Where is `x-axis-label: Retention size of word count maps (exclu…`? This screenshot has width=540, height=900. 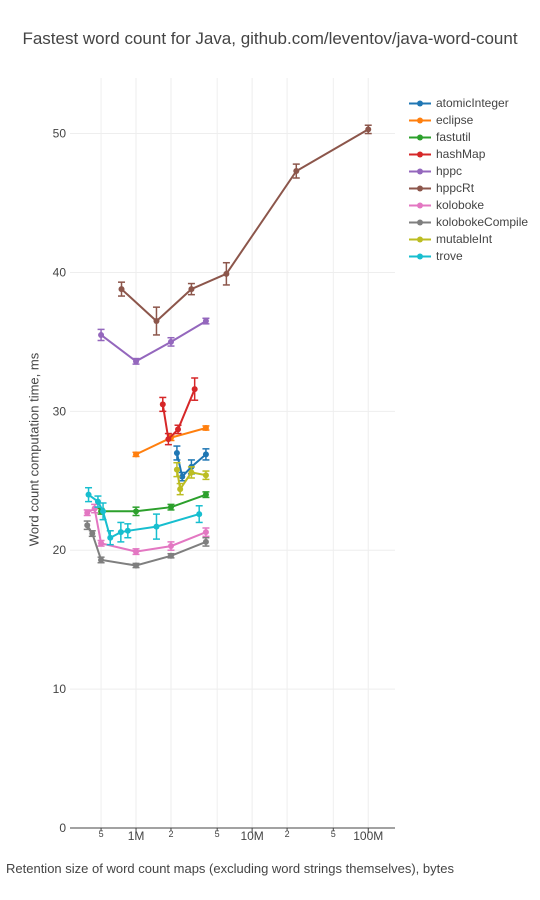
x-axis-label: Retention size of word count maps (exclu… is located at coordinates (230, 868).